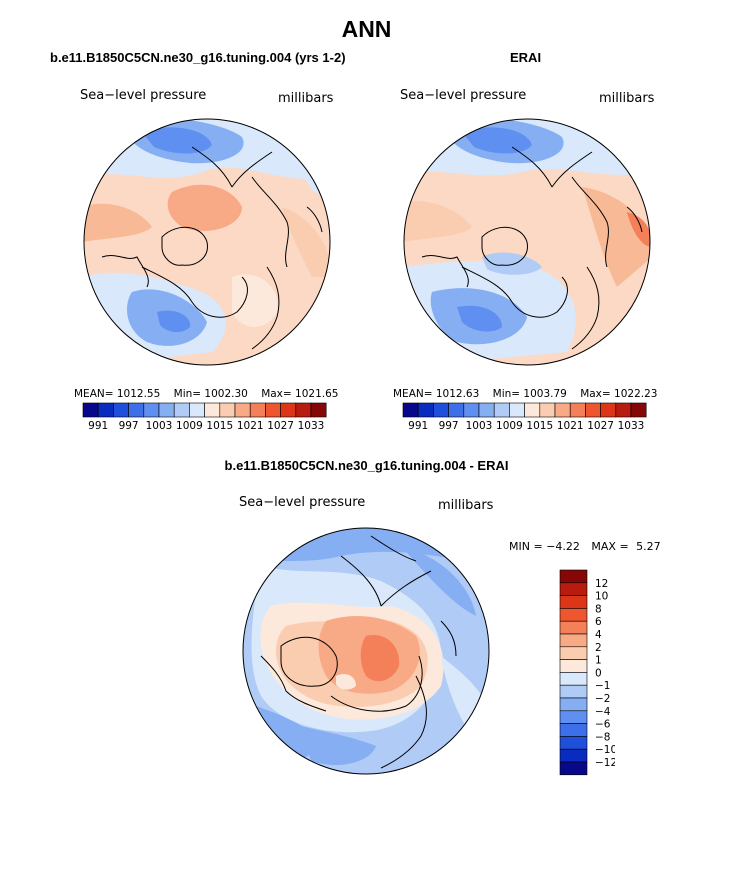 The width and height of the screenshot is (733, 876). What do you see at coordinates (302, 502) in the screenshot?
I see `difference-variable: Sea−level pressure` at bounding box center [302, 502].